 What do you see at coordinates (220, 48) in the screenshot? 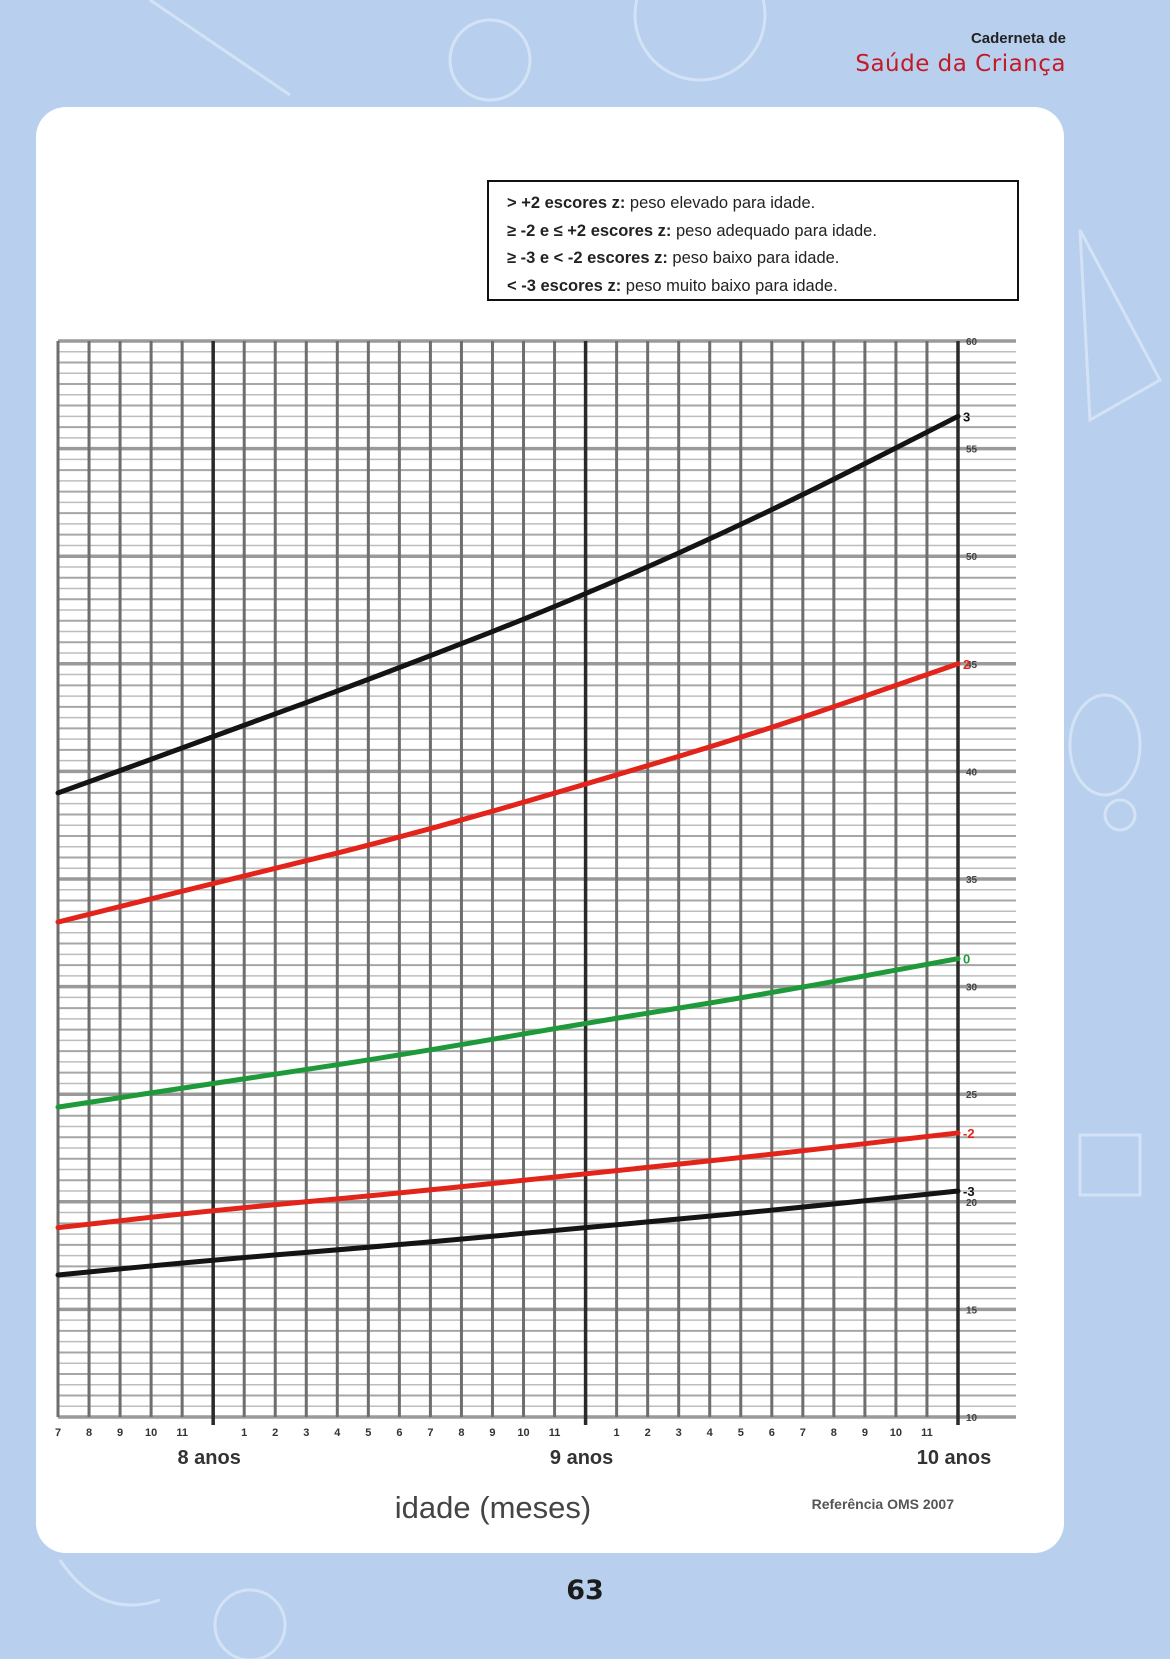
I see `kite-string-icon` at bounding box center [220, 48].